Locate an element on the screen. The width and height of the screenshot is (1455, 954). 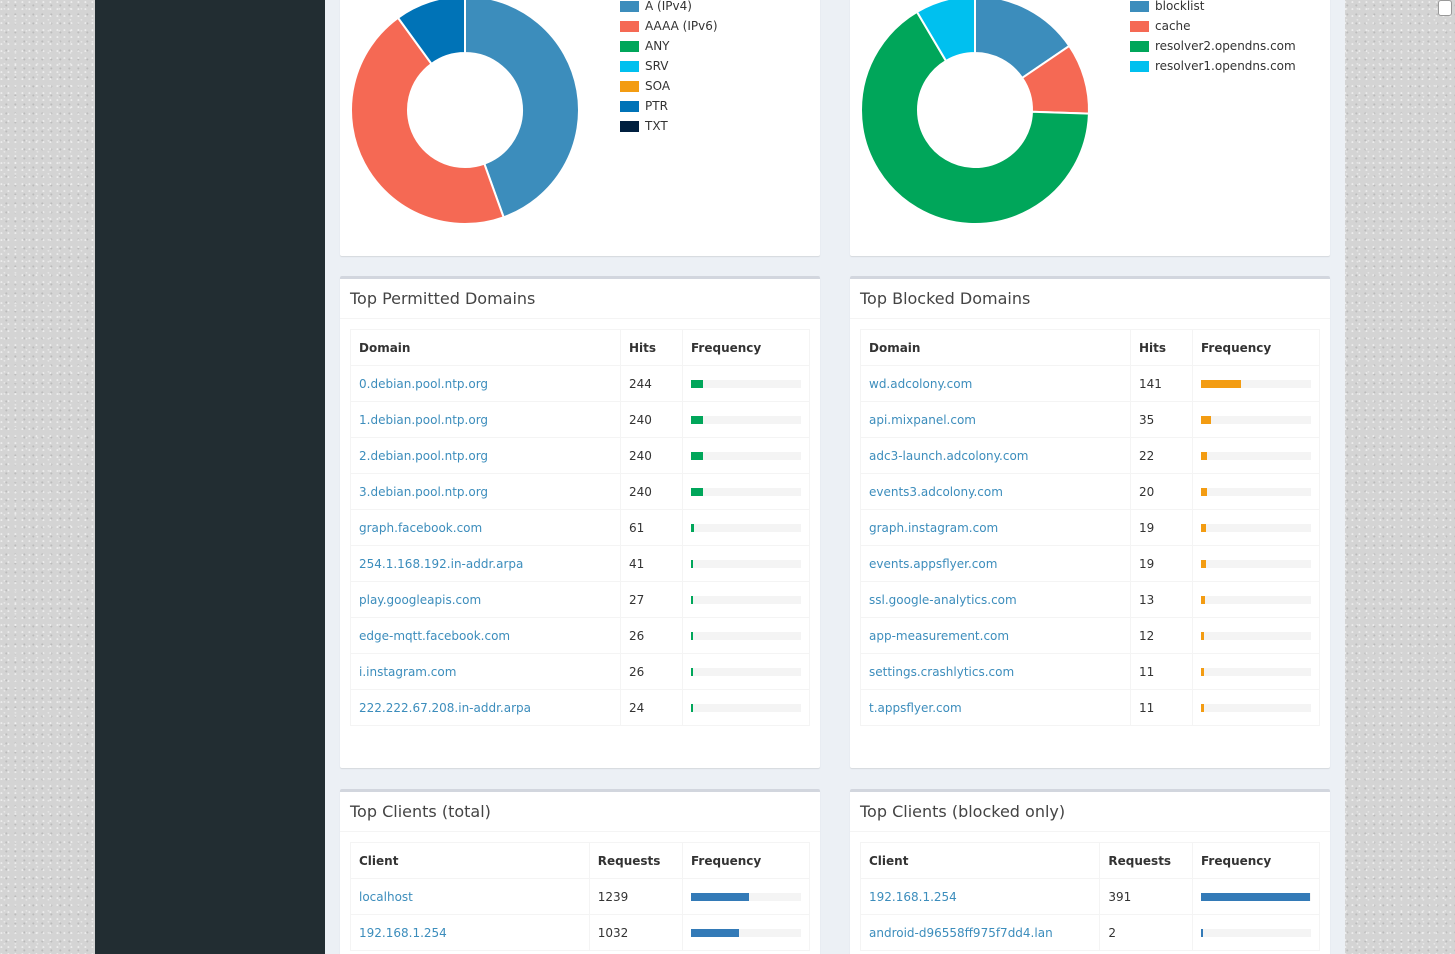
box-header: Top Permitted Domains is located at coordinates (580, 299).